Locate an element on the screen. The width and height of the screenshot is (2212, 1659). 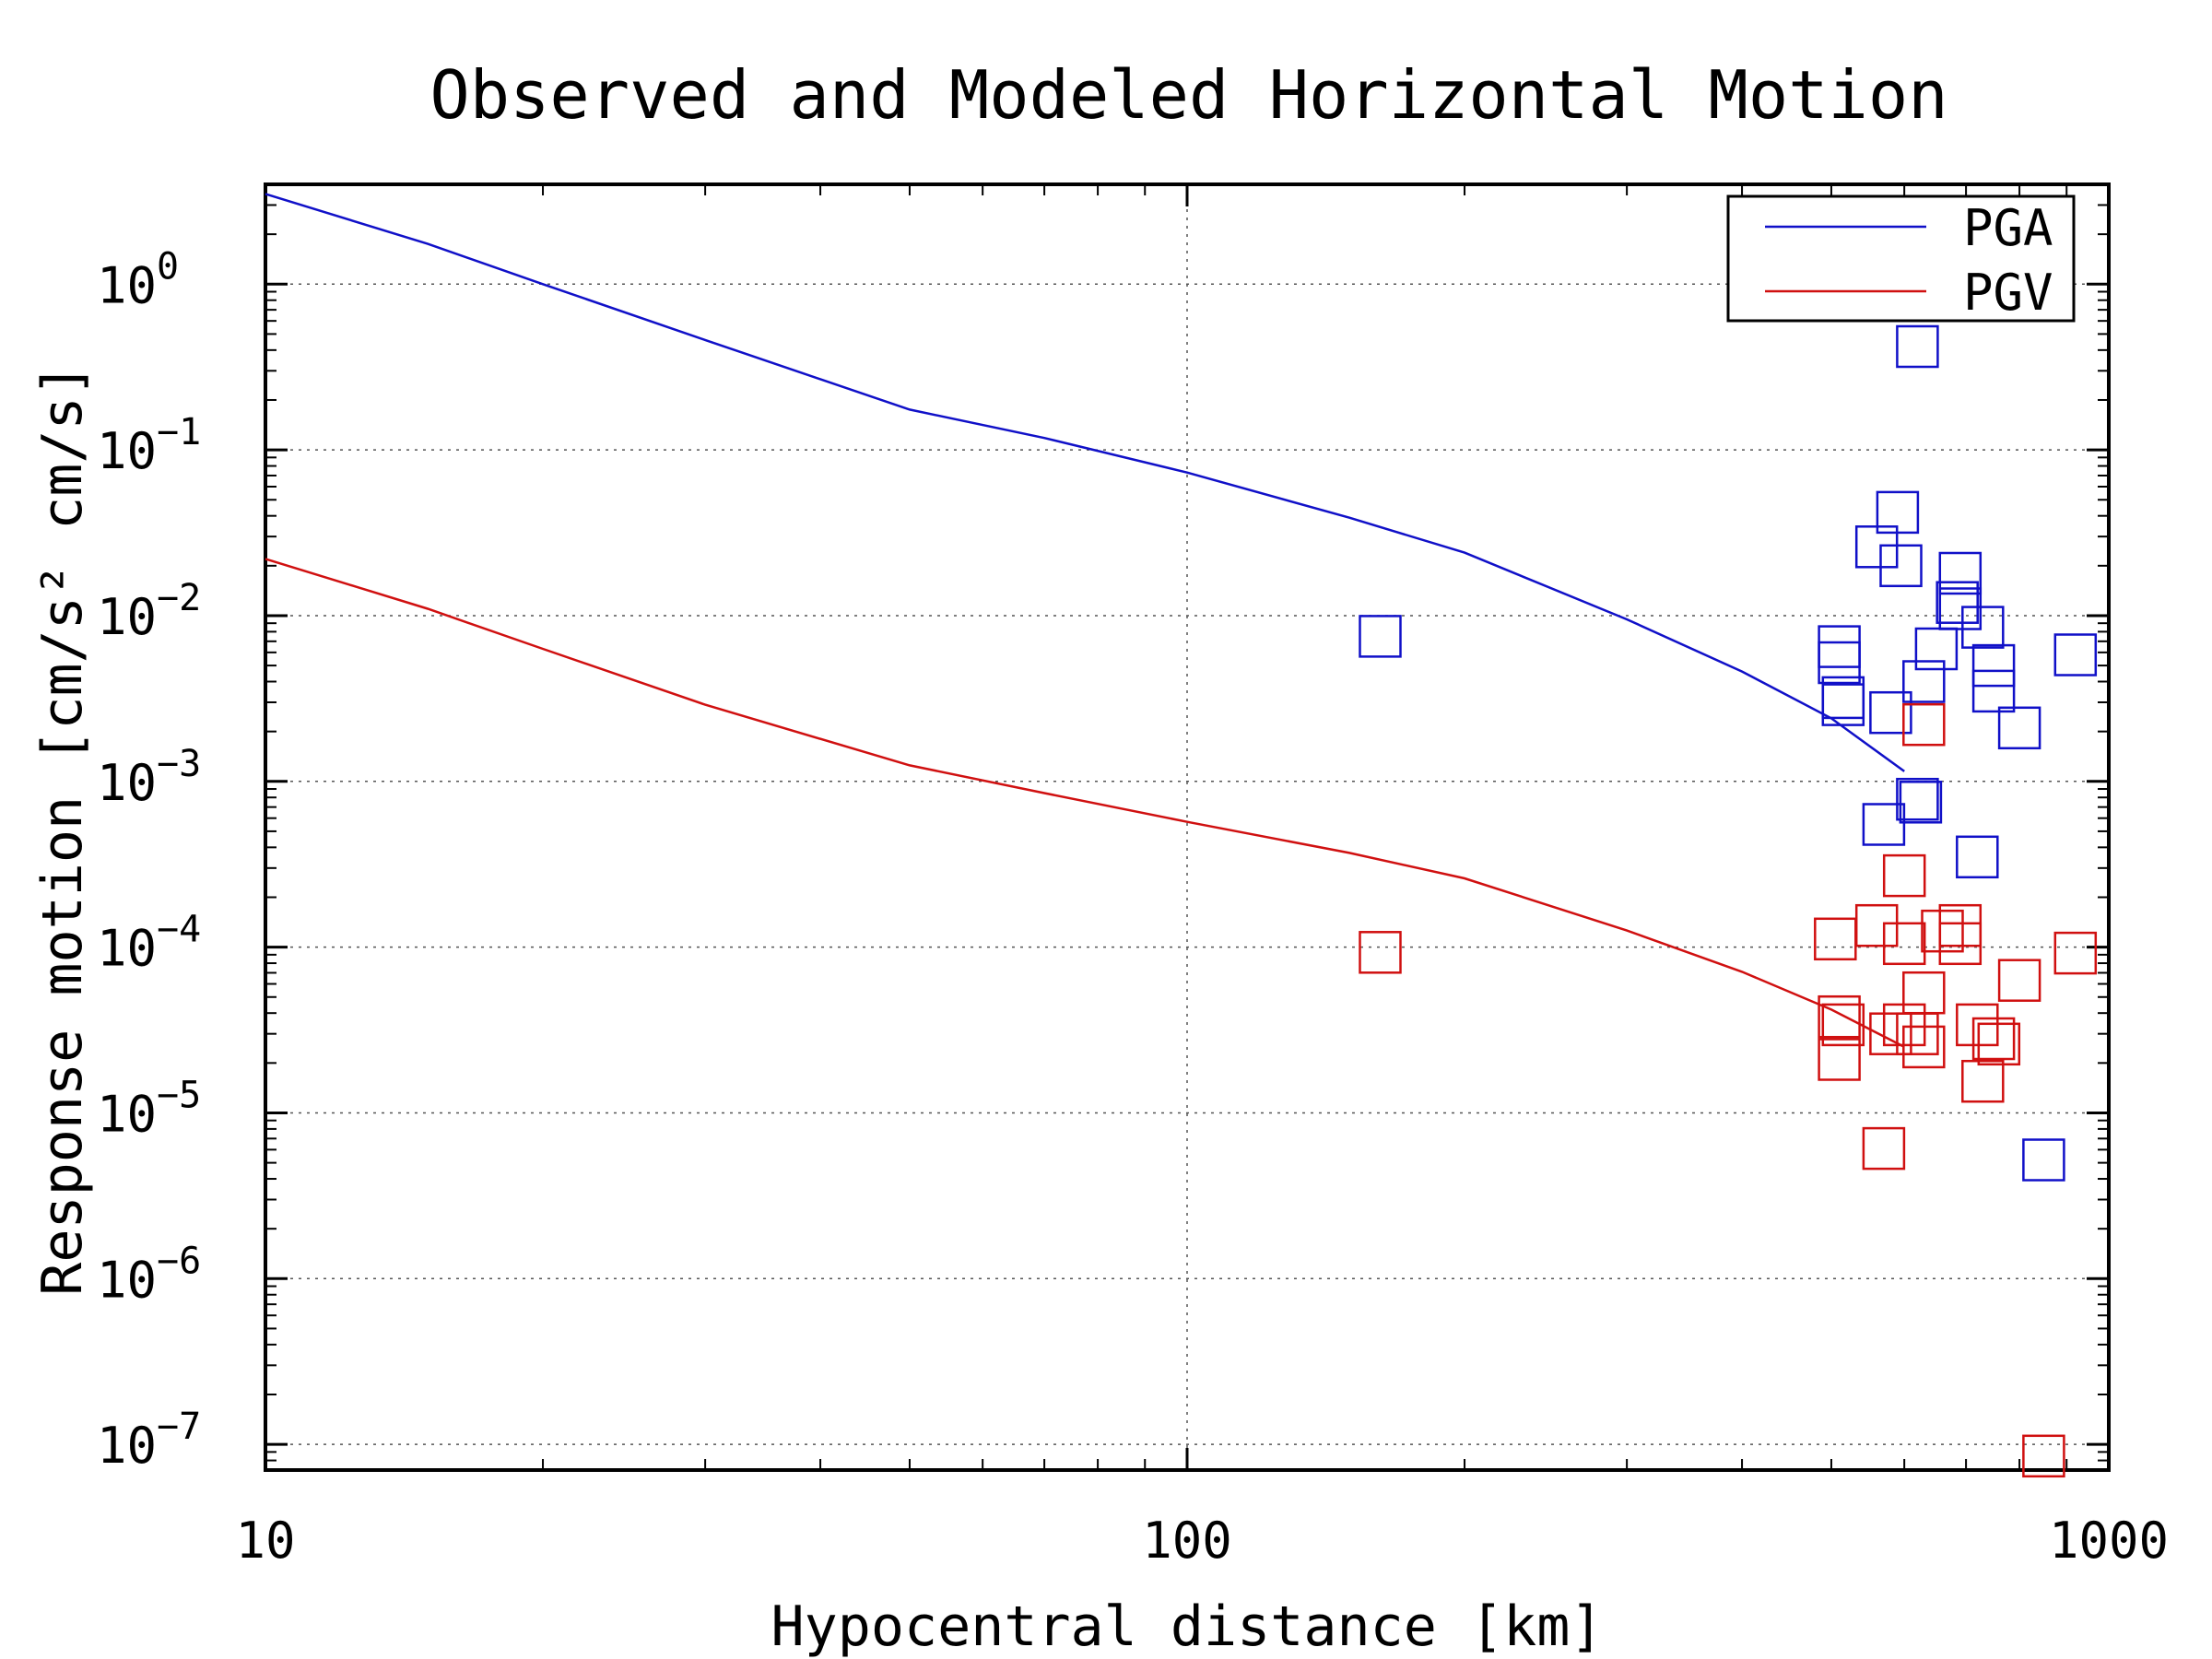
legend-label-pga: PGA is located at coordinates (2008, 228).